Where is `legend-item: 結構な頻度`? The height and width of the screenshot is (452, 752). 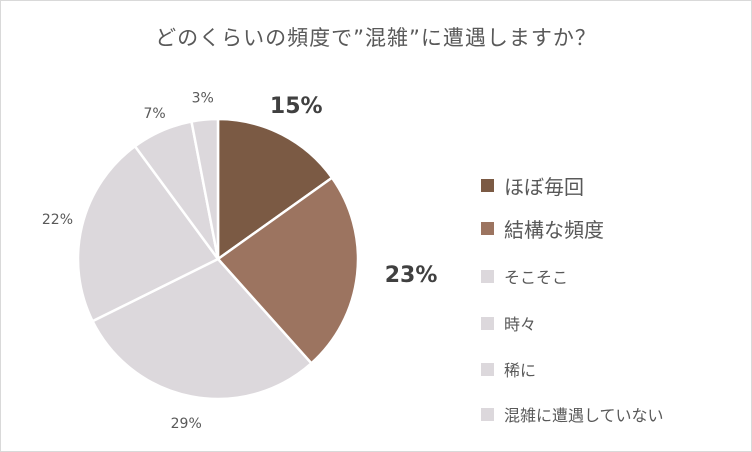 legend-item: 結構な頻度 is located at coordinates (542, 228).